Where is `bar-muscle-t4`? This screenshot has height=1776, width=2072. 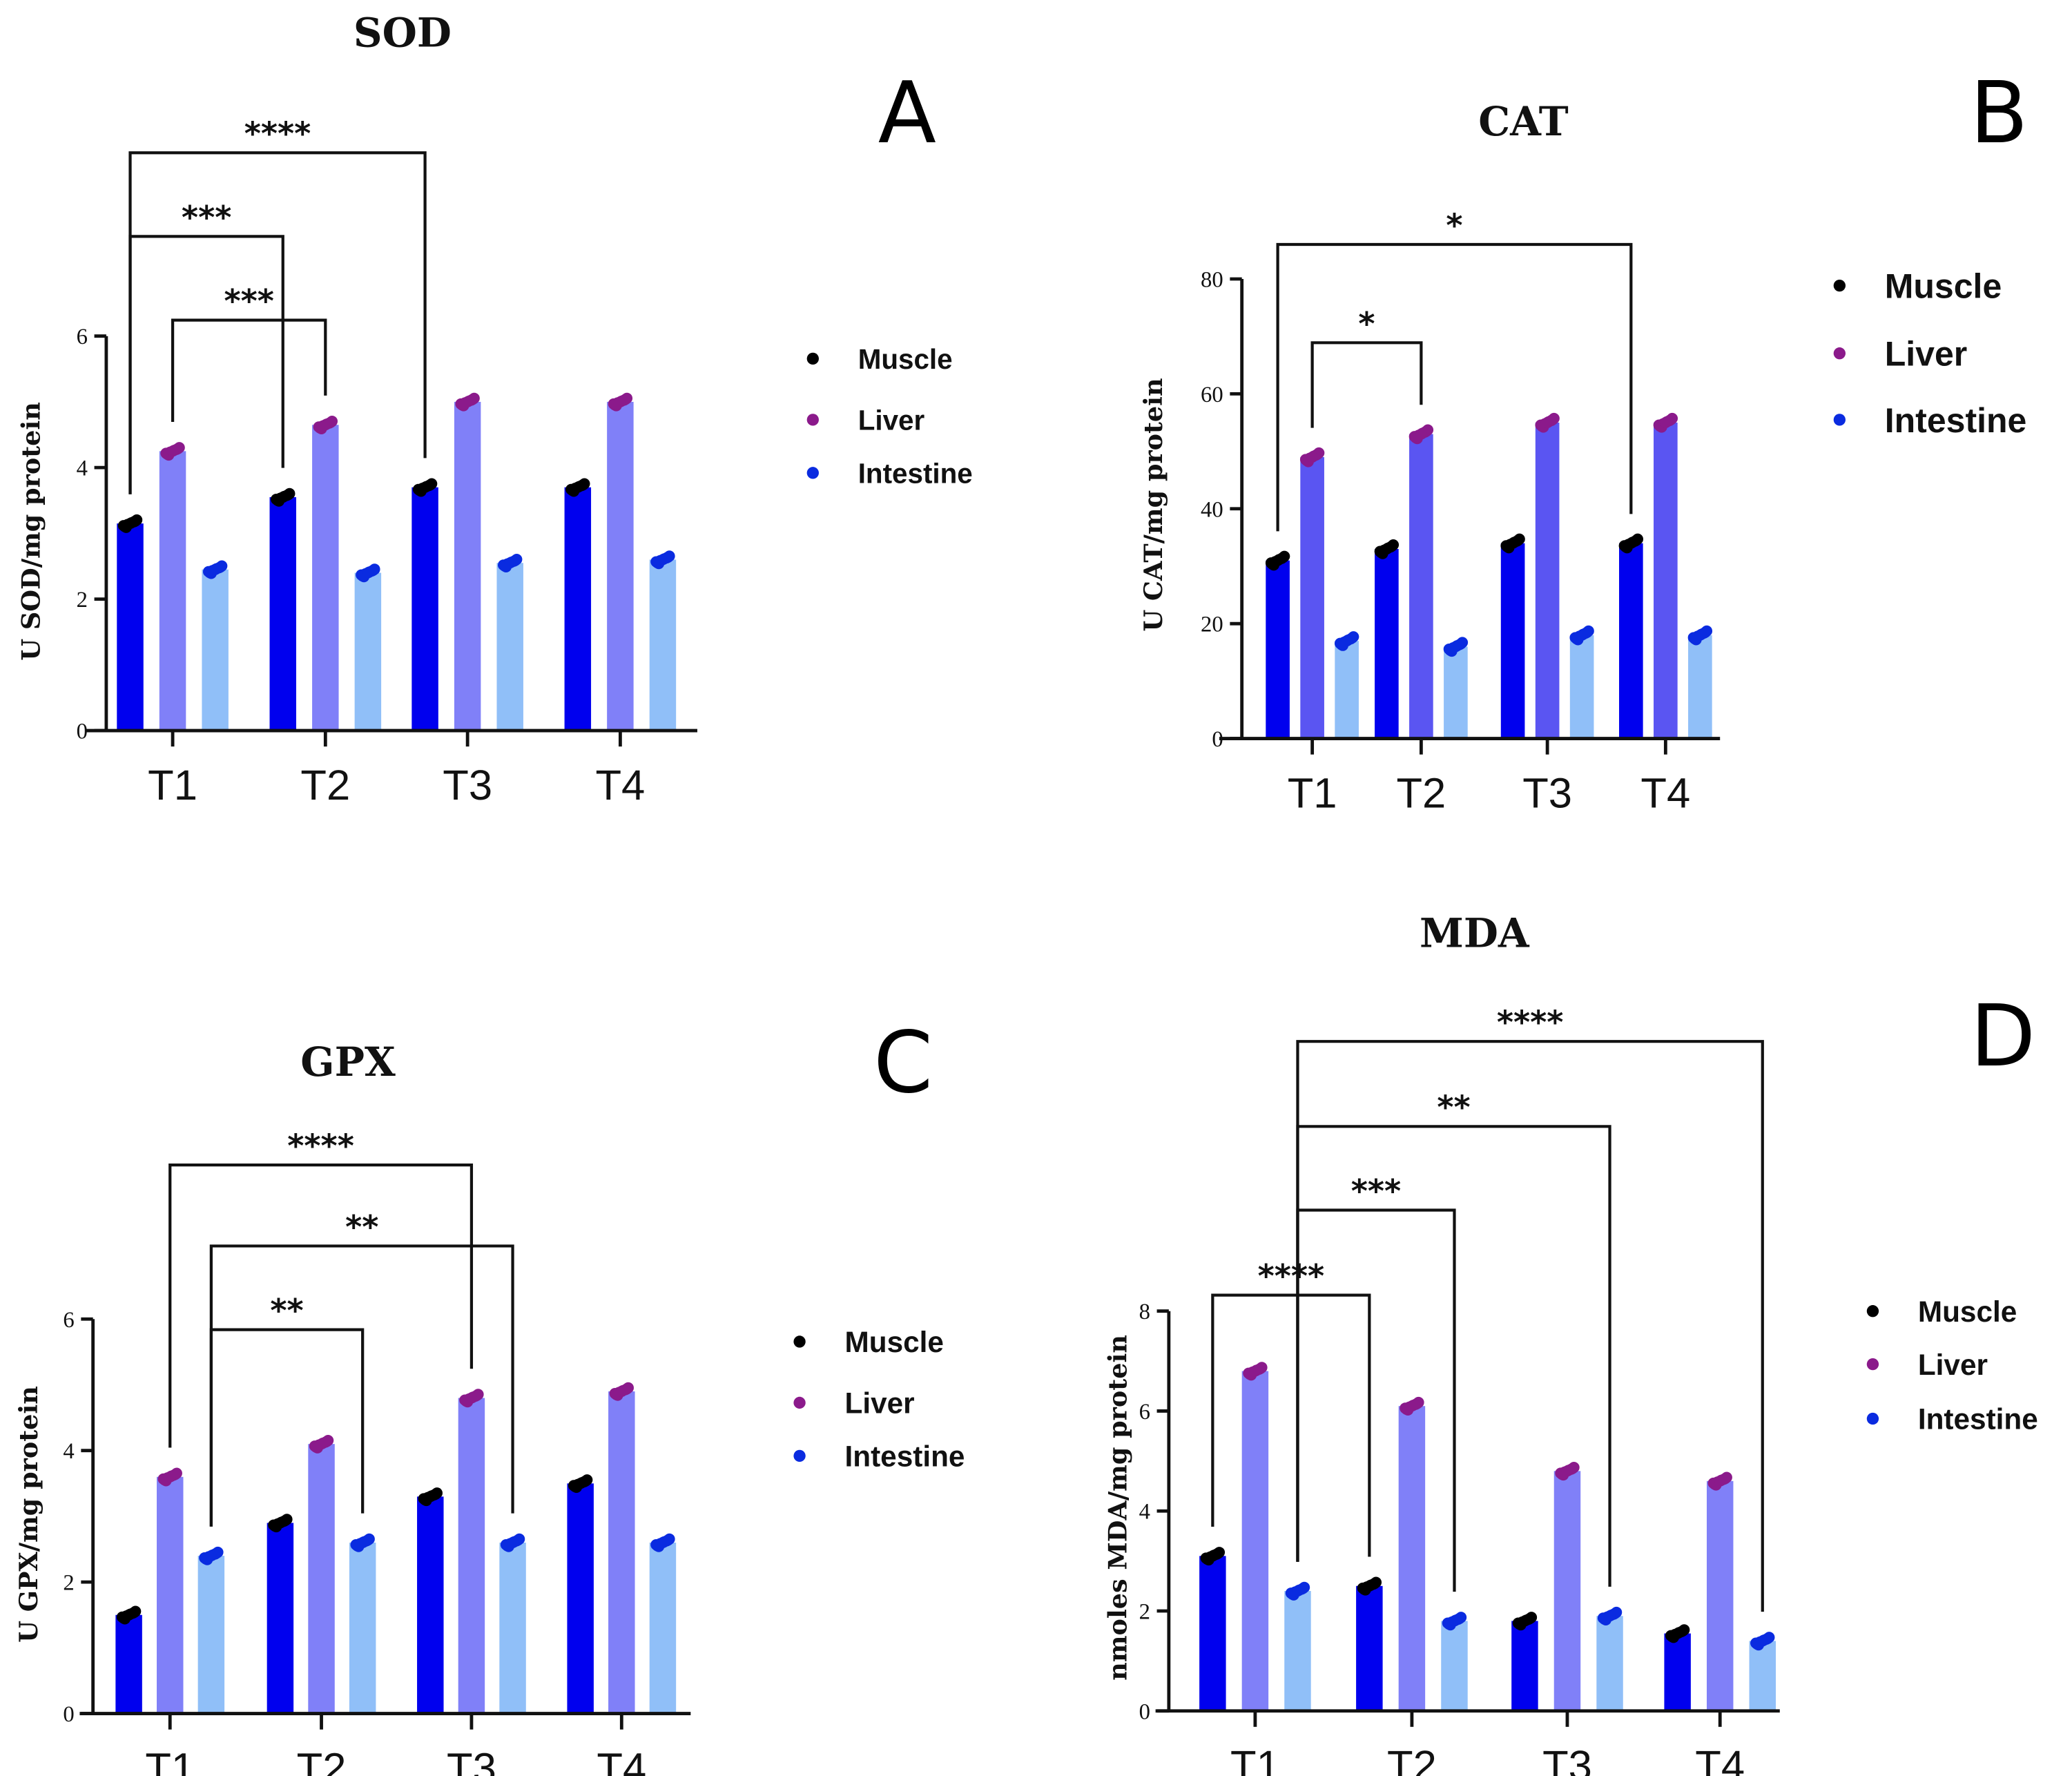
bar-muscle-t4 is located at coordinates (578, 609).